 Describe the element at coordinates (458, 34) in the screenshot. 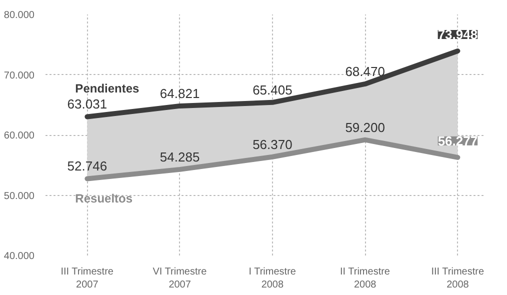

I see `data-label: 73.948` at that location.